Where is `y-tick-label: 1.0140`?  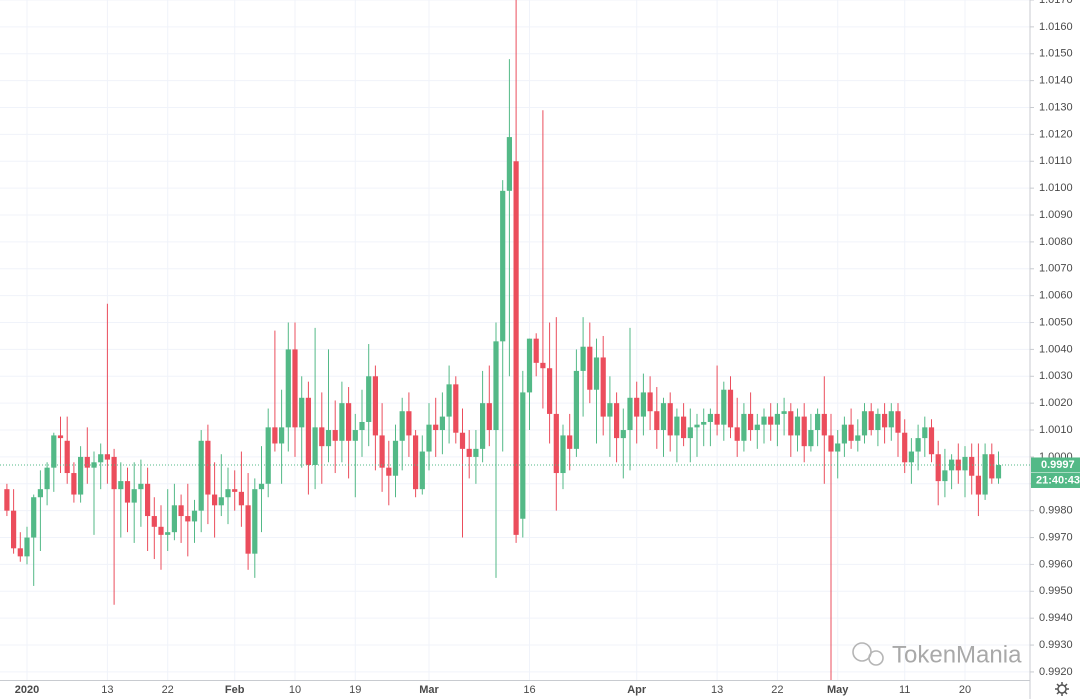 y-tick-label: 1.0140 is located at coordinates (1056, 81).